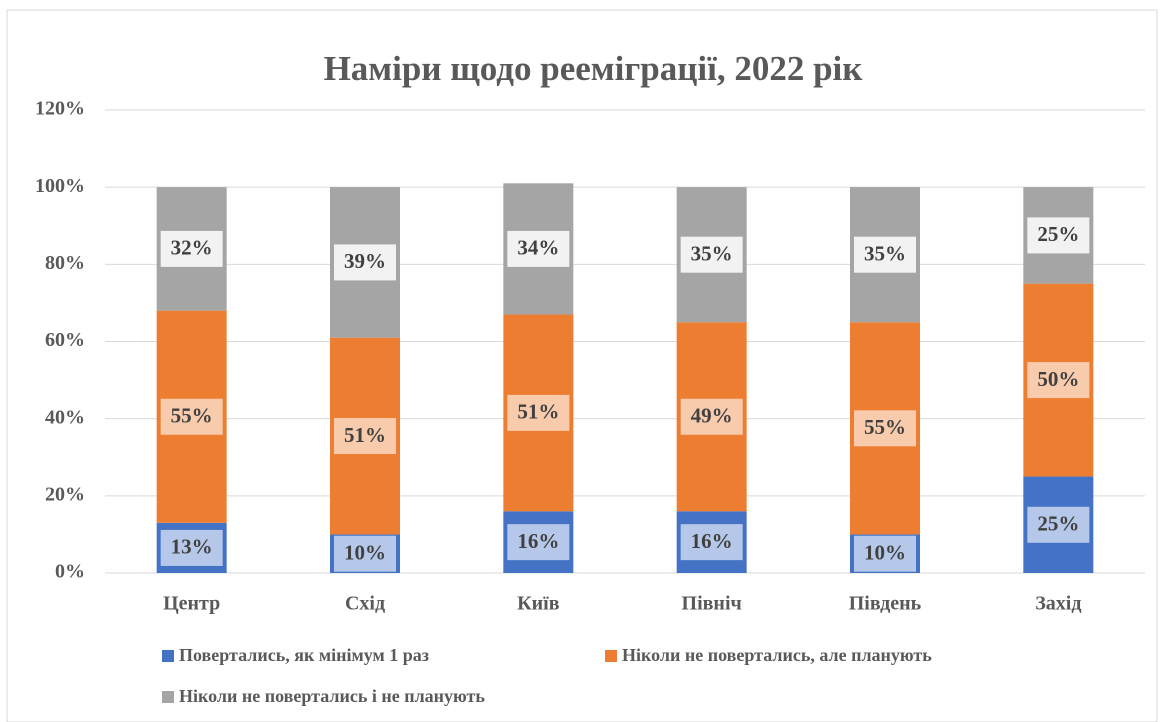 This screenshot has height=722, width=1163. What do you see at coordinates (191, 604) in the screenshot?
I see `x-tick-label: Центр` at bounding box center [191, 604].